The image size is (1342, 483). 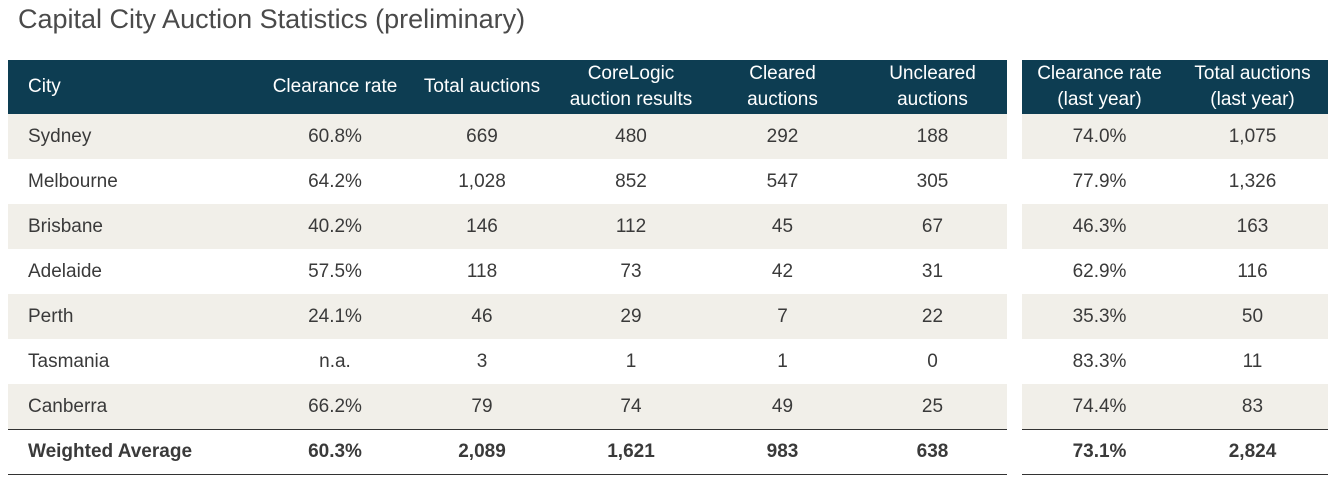 I want to click on column-header-clearance-rate-last-year: Clearance rate (last year), so click(x=1099, y=87).